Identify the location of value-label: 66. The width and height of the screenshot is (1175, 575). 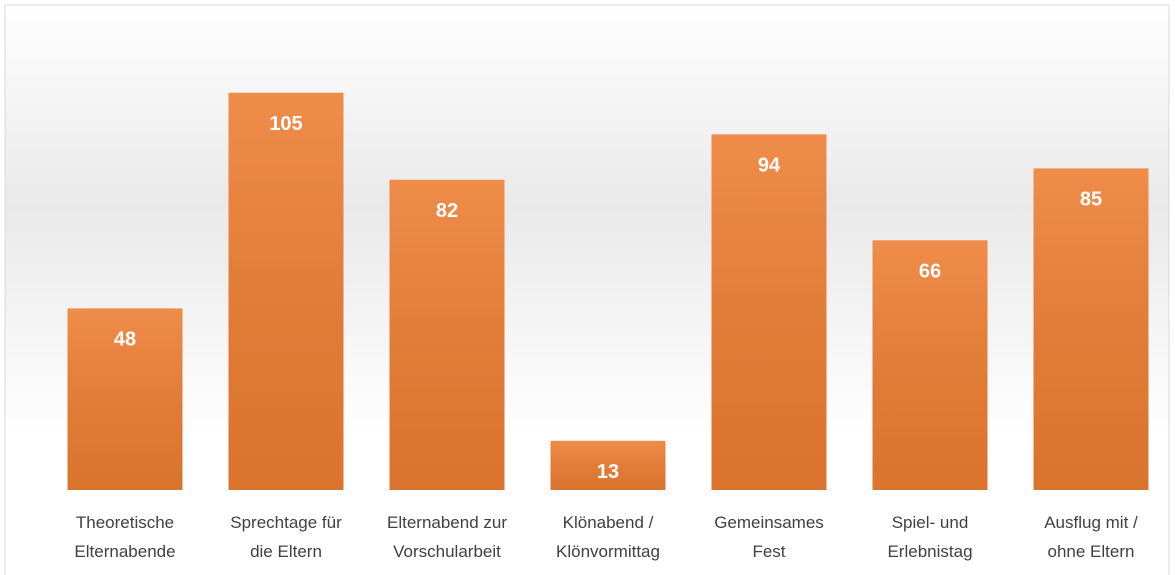
(930, 272).